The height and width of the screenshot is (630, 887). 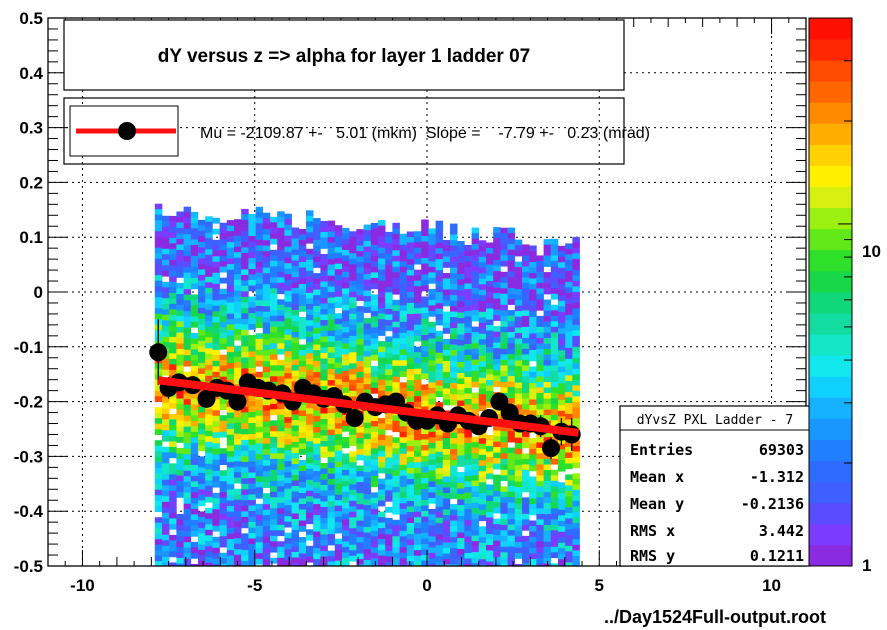 What do you see at coordinates (425, 585) in the screenshot?
I see `x-tick-labels: -10 -5 0 5 10` at bounding box center [425, 585].